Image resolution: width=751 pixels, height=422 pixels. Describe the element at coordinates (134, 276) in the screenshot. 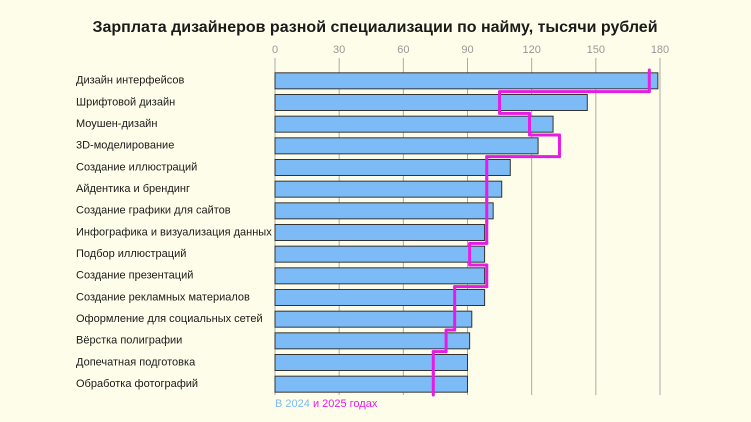

I see `category-label: Создание презентаций` at that location.